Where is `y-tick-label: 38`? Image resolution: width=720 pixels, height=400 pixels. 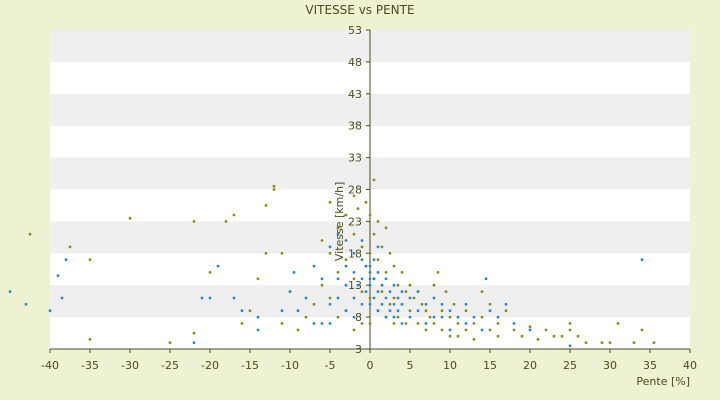 y-tick-label: 38 is located at coordinates (355, 126).